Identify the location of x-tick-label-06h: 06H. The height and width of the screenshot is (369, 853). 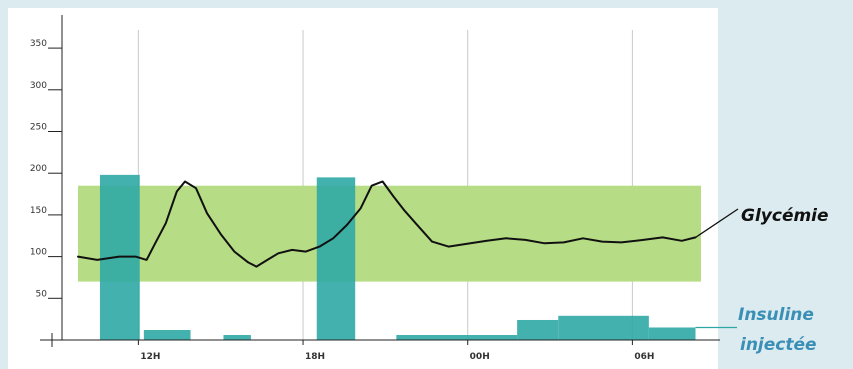
(644, 357).